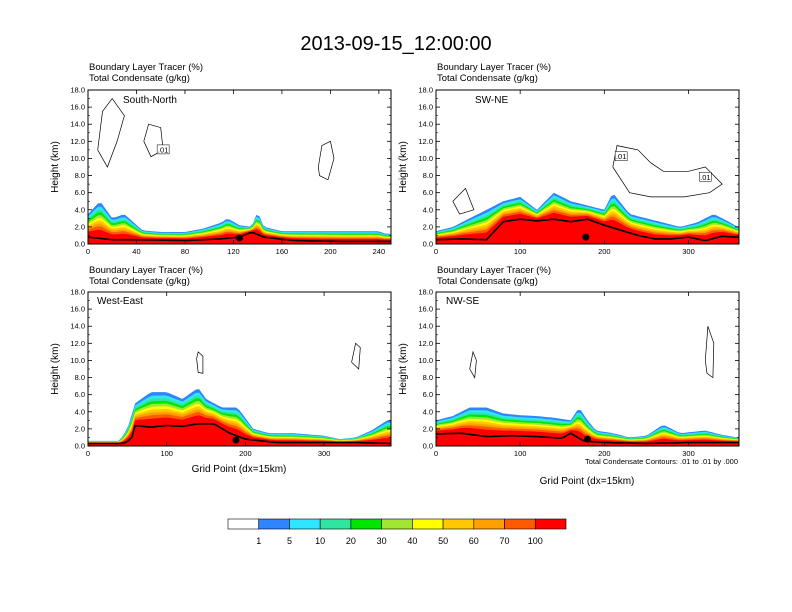  Describe the element at coordinates (412, 541) in the screenshot. I see `colorbar-label: 40` at that location.